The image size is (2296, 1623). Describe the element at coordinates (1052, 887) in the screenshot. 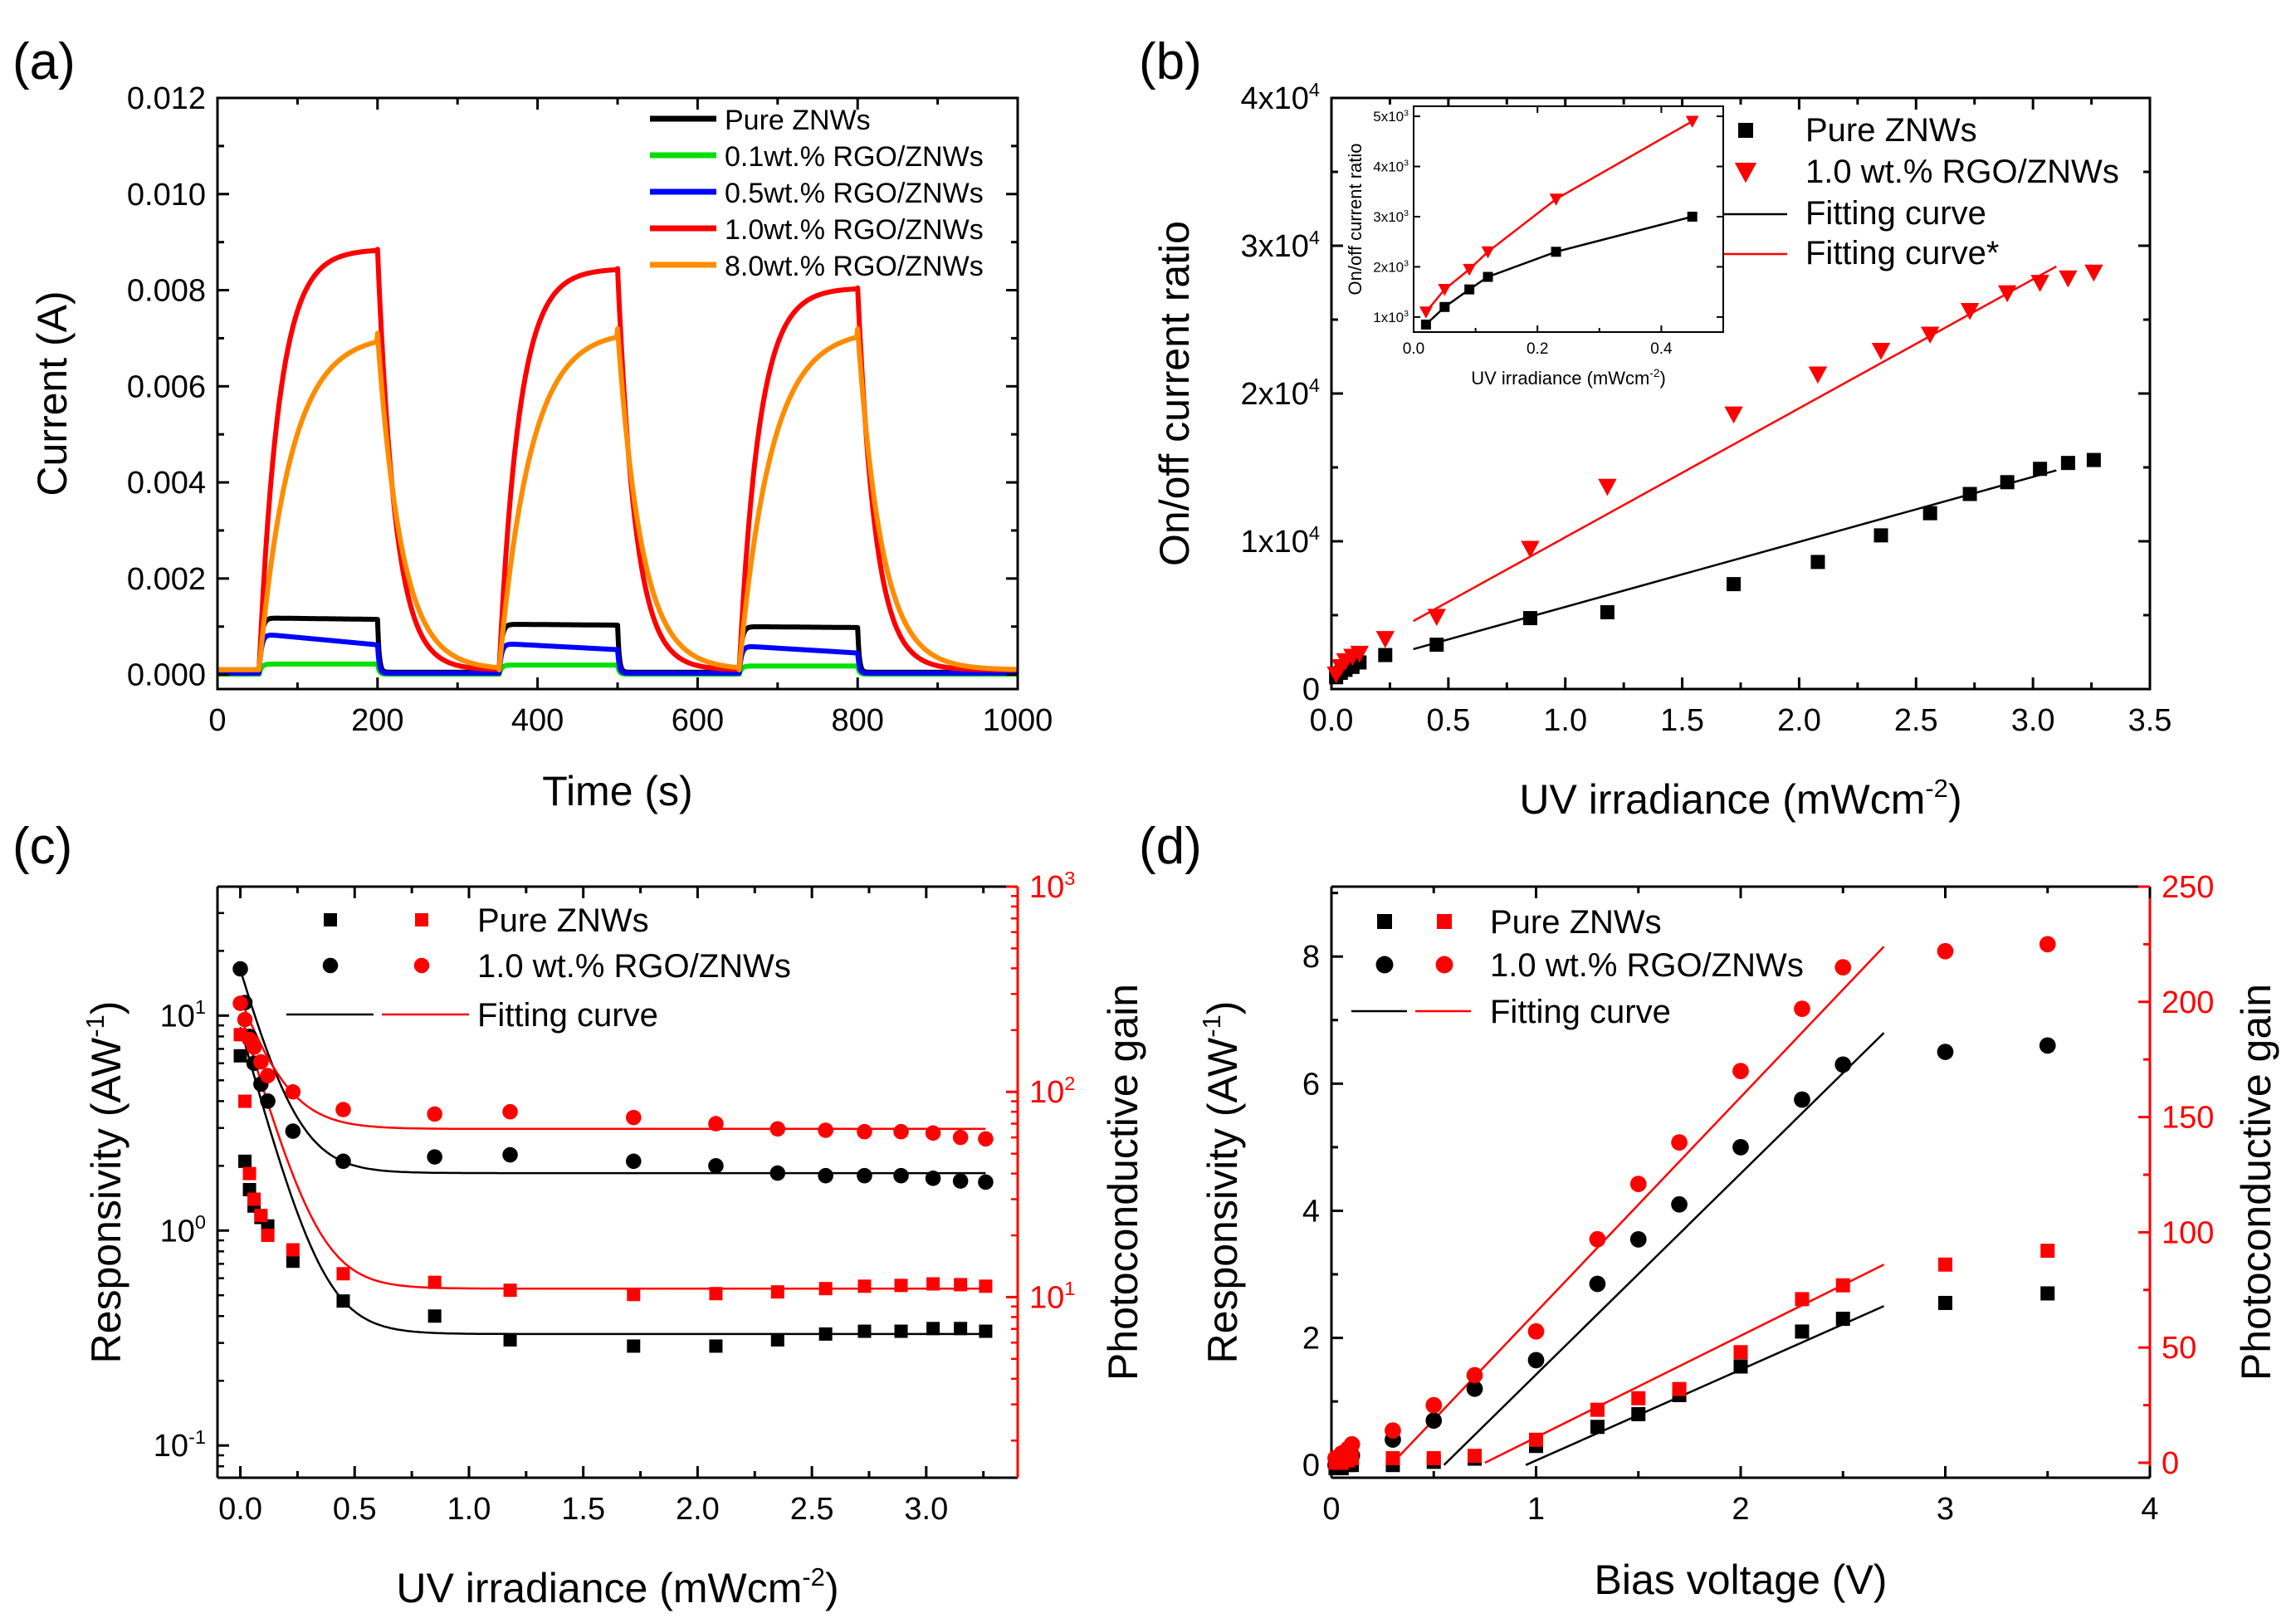

I see `y2-tick-label: 103` at that location.